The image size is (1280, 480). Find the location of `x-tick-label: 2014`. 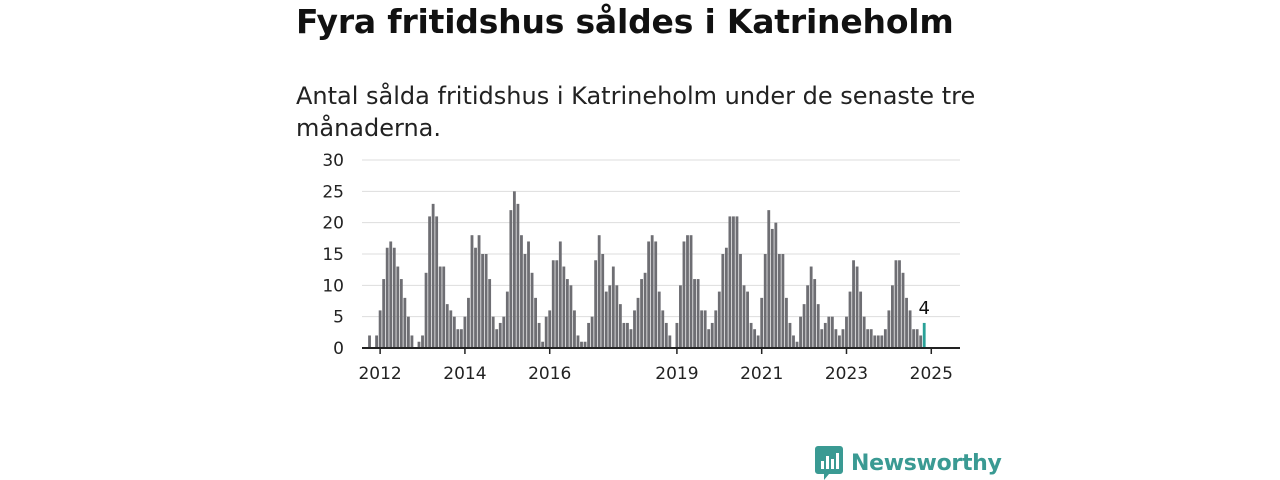

x-tick-label: 2014 is located at coordinates (464, 374).